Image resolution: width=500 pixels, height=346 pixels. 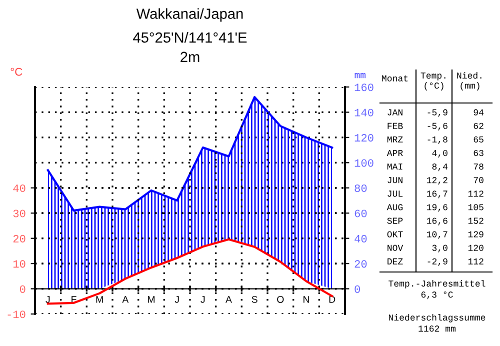 I want to click on text: OKT, so click(x=395, y=234).